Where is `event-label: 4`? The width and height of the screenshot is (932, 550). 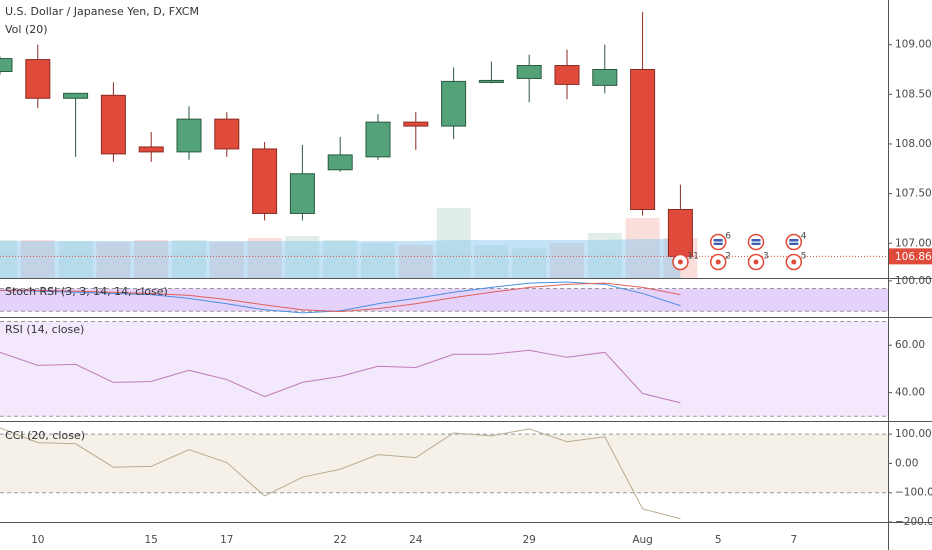 event-label: 4 is located at coordinates (804, 237).